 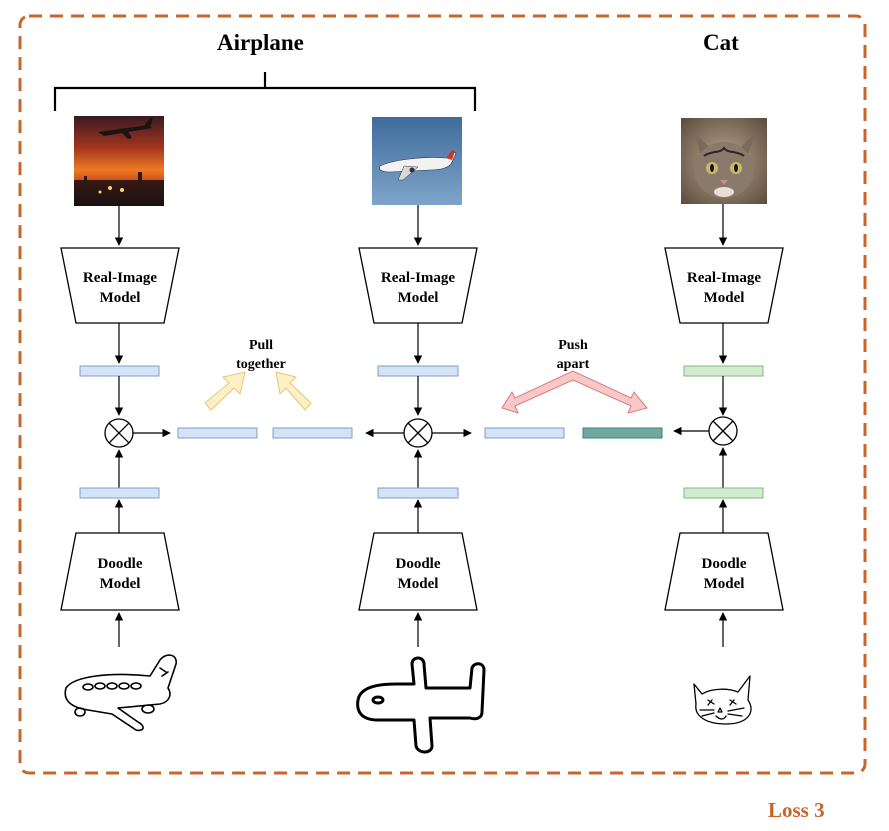 What do you see at coordinates (722, 700) in the screenshot?
I see `cat-doodle` at bounding box center [722, 700].